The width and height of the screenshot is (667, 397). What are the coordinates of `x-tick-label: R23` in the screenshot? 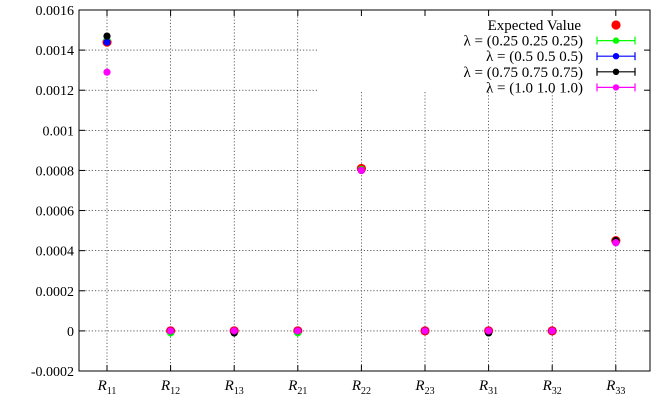 It's located at (424, 387).